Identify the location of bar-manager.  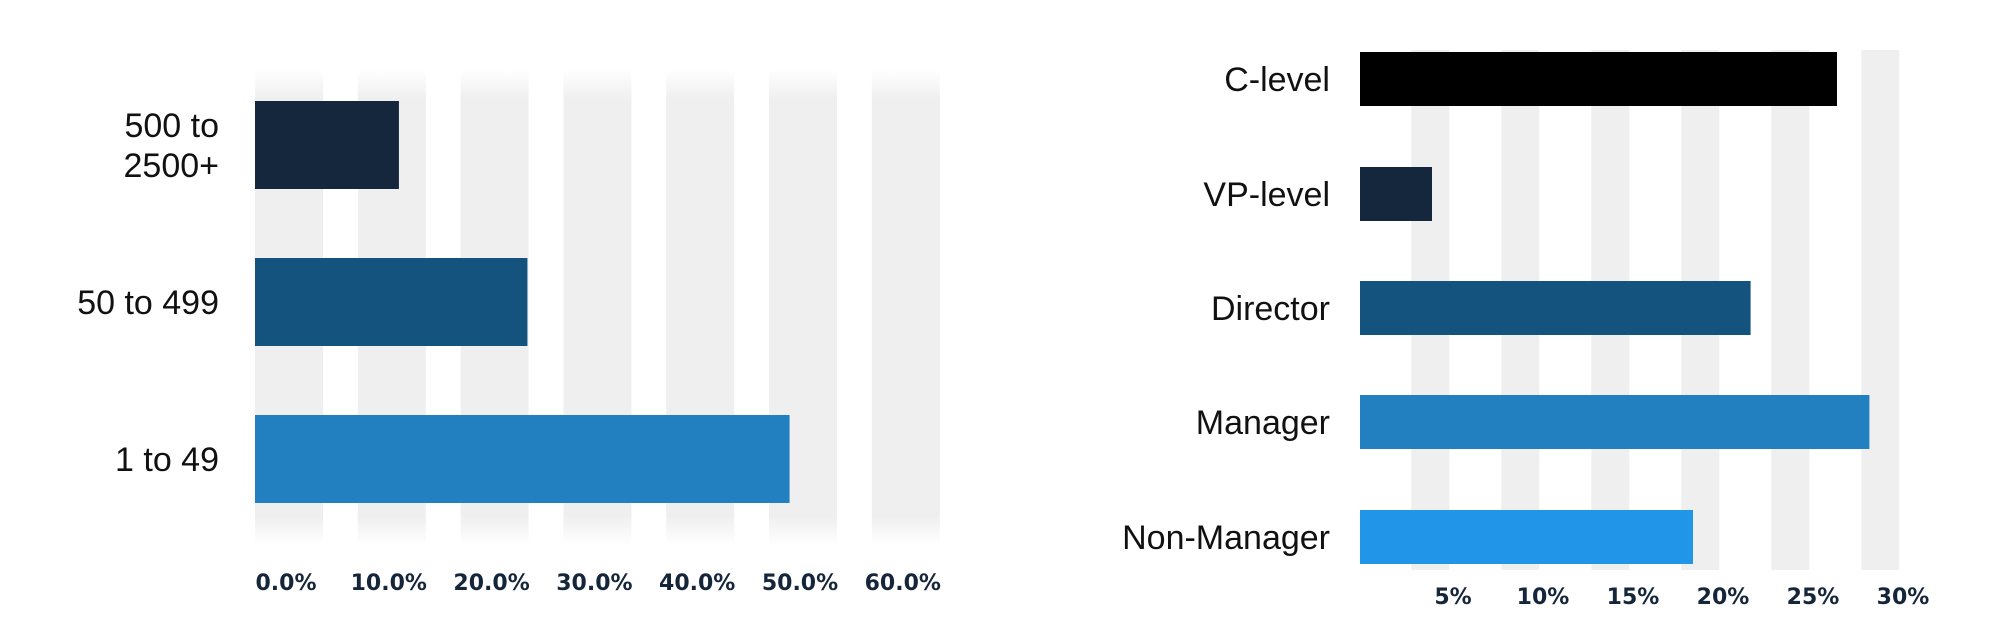
(1615, 422).